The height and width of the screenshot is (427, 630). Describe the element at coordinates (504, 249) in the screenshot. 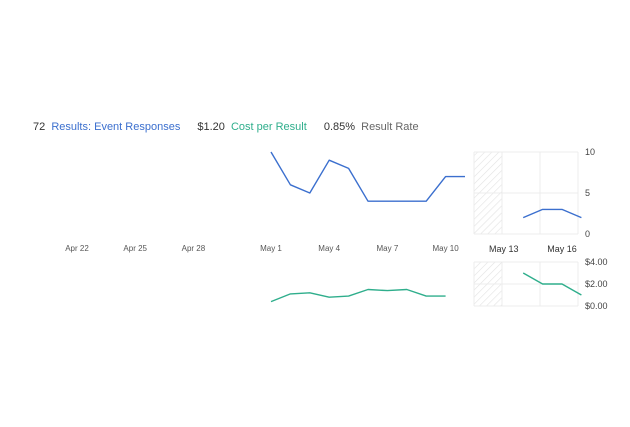

I see `x-tick-label: May 13` at that location.